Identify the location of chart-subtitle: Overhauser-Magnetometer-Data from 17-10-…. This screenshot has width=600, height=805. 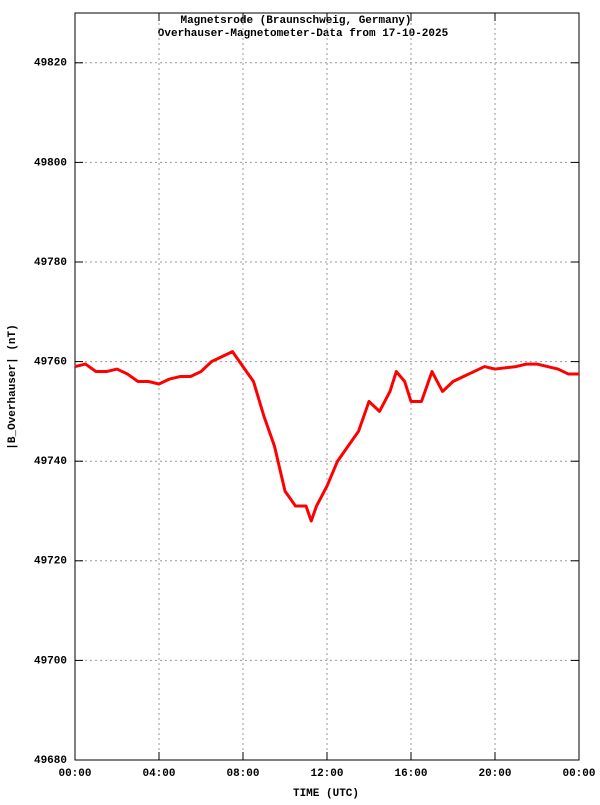
(303, 34).